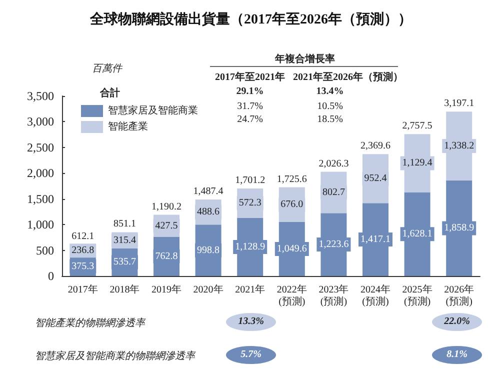 The image size is (502, 376). Describe the element at coordinates (375, 296) in the screenshot. I see `x-tick-label: 2024年 (預測)` at that location.